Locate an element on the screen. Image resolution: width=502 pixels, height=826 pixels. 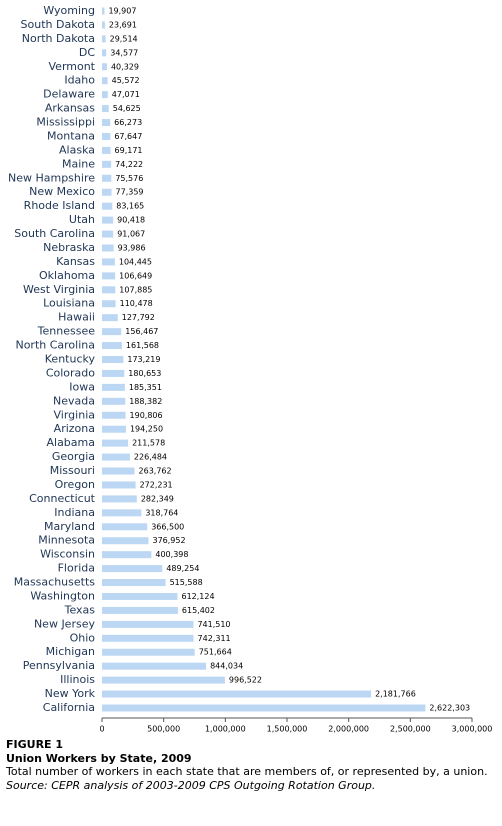
x-tick-label: 0 is located at coordinates (101, 729).